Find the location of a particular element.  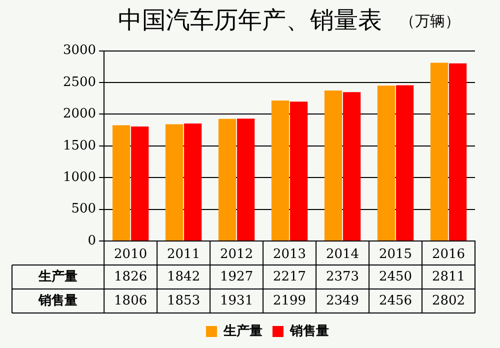

data-label: 1853 is located at coordinates (183, 300).